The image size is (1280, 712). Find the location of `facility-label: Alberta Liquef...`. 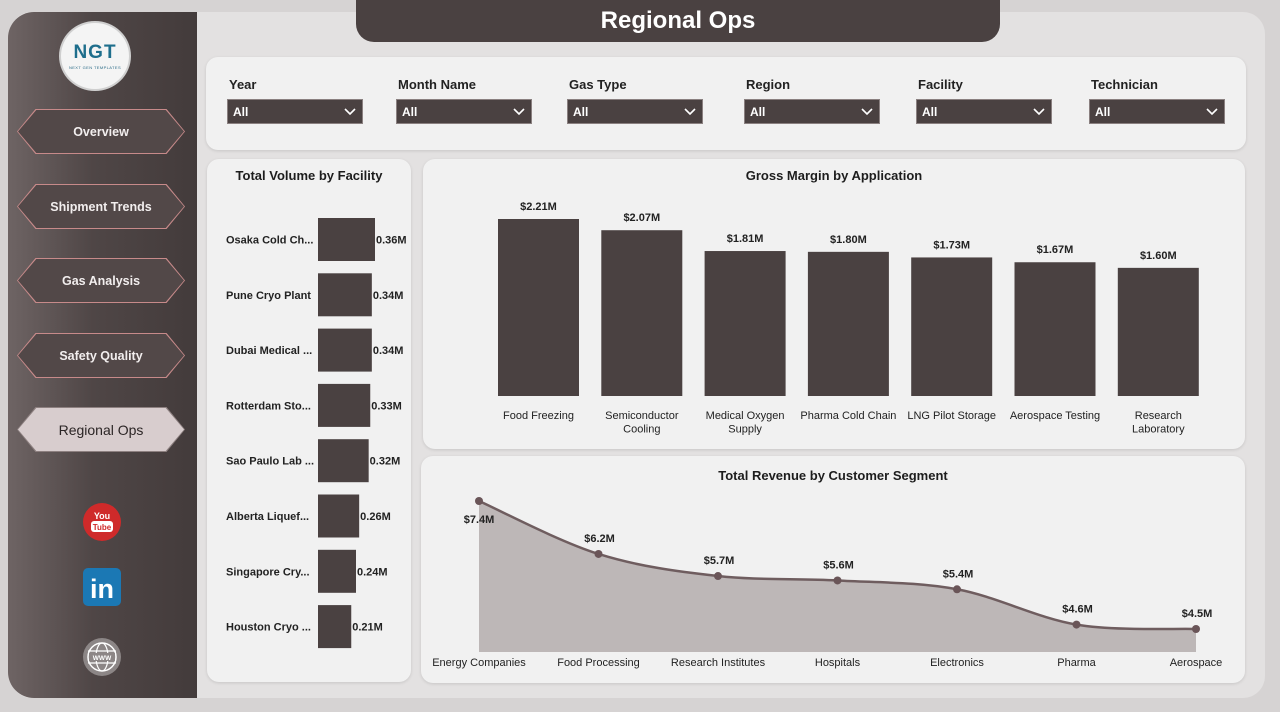

facility-label: Alberta Liquef... is located at coordinates (267, 517).